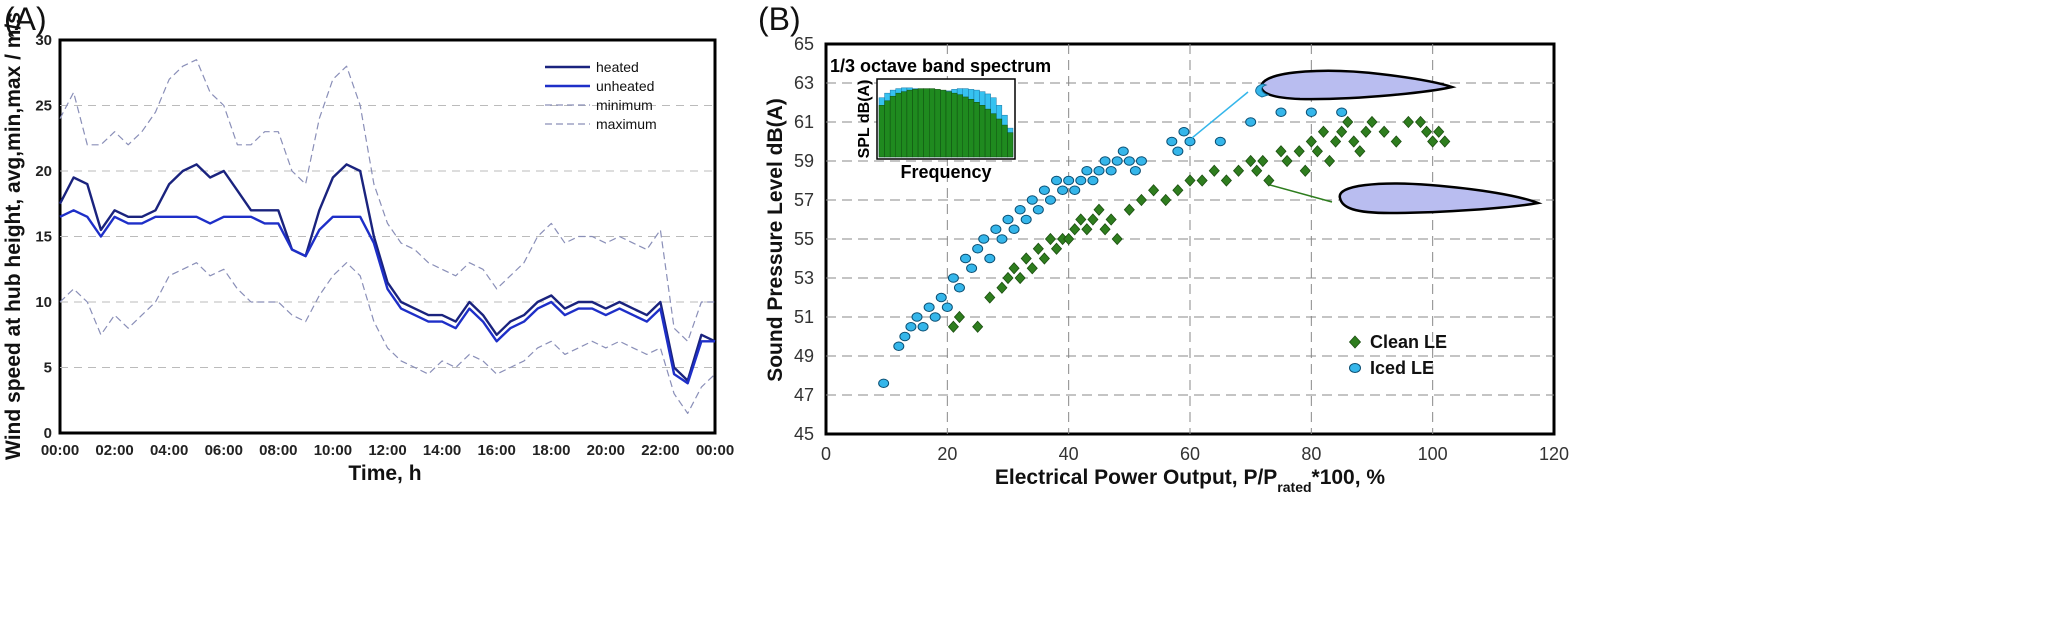  I want to click on a-y-tick-label-4: 20, so click(43, 171).